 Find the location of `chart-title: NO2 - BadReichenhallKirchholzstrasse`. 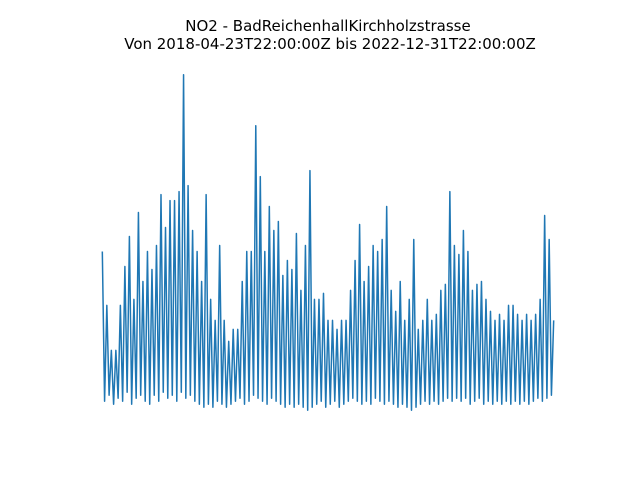

chart-title: NO2 - BadReichenhallKirchholzstrasse is located at coordinates (327, 26).